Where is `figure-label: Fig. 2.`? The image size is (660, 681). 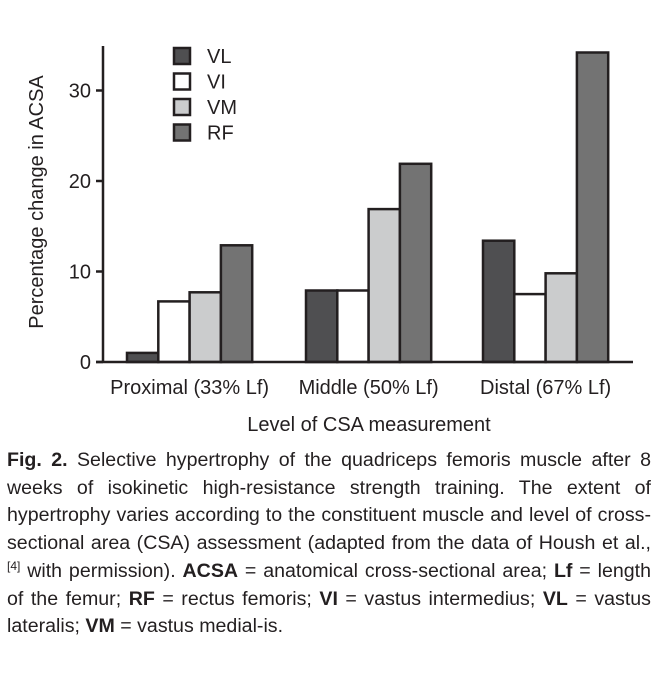
figure-label: Fig. 2. is located at coordinates (37, 460).